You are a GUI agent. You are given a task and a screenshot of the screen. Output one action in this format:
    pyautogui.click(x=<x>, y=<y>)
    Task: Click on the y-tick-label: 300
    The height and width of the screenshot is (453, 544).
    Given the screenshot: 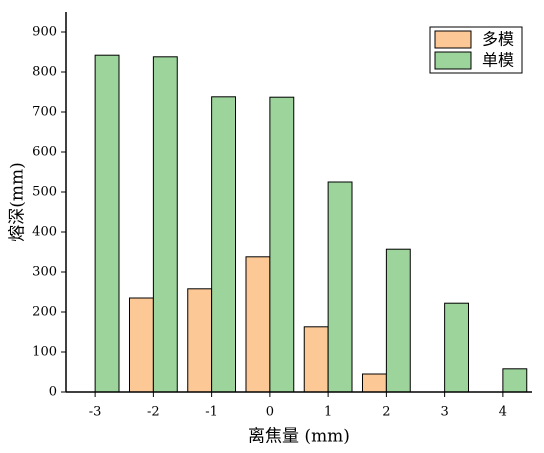 What is the action you would take?
    pyautogui.click(x=44, y=272)
    